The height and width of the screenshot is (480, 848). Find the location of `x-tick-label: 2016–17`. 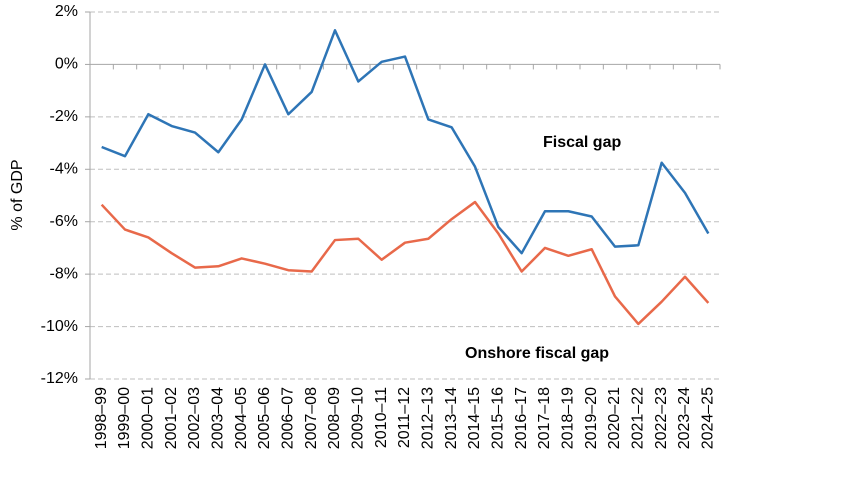

x-tick-label: 2016–17 is located at coordinates (521, 418).